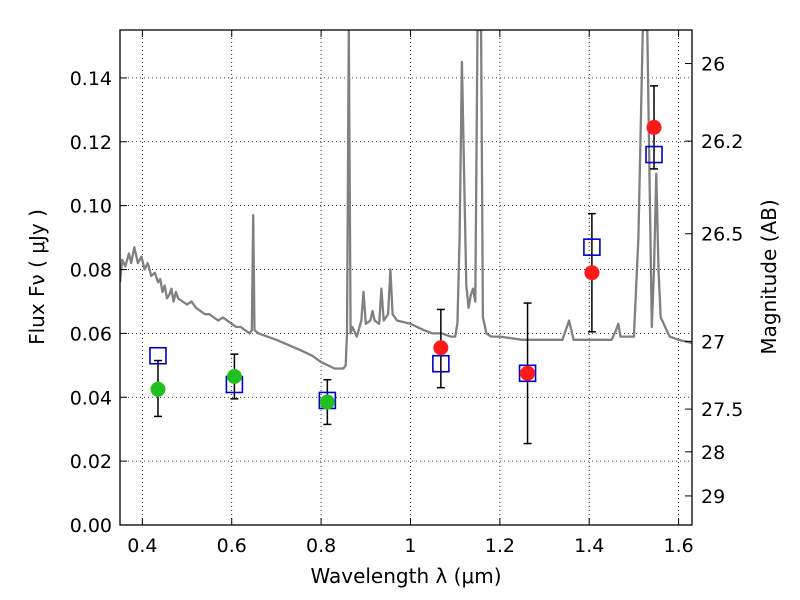  What do you see at coordinates (91, 398) in the screenshot?
I see `y-tick-label: 0.04` at bounding box center [91, 398].